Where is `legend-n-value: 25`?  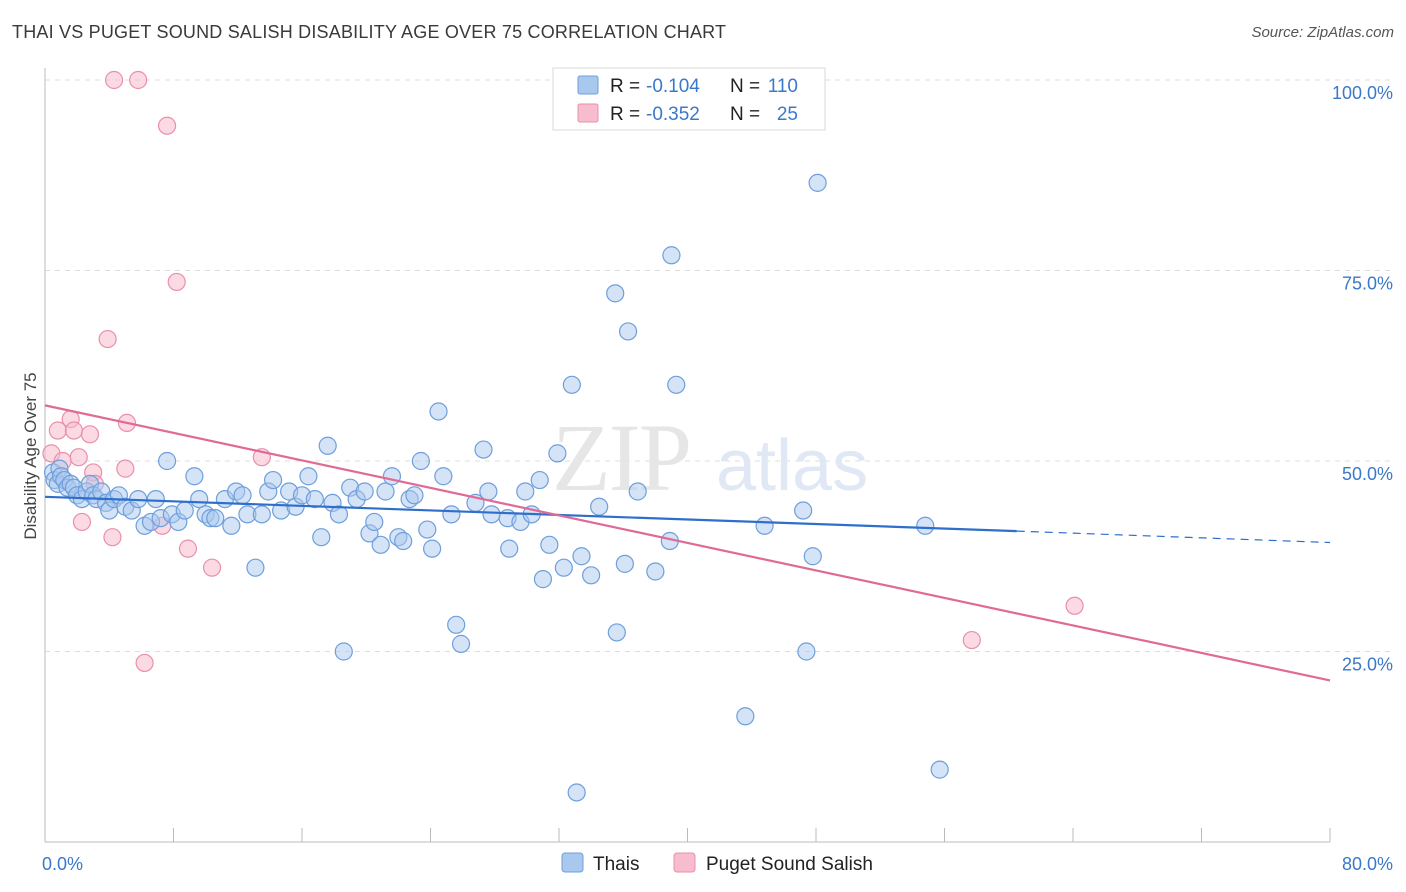 legend-n-value: 25 is located at coordinates (787, 114).